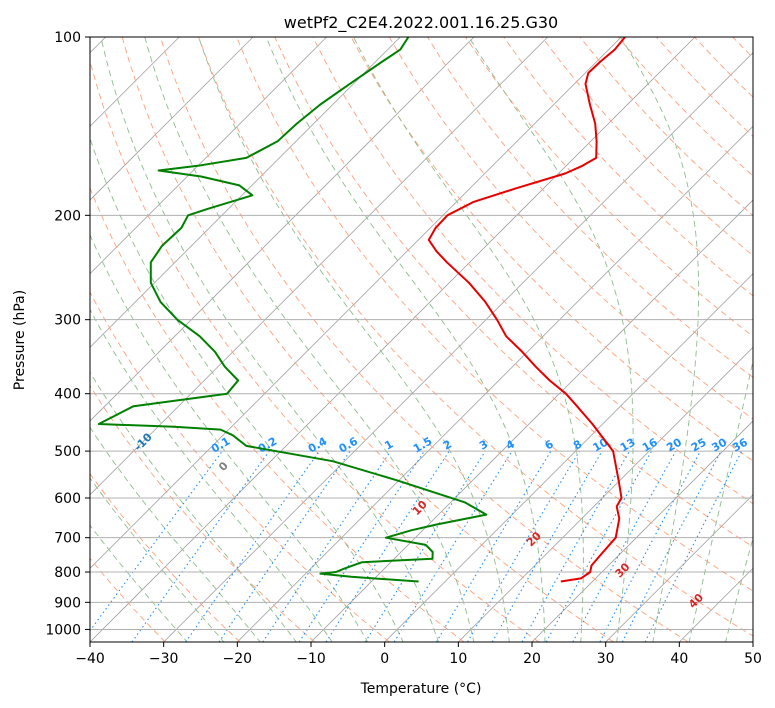  I want to click on x-tick-label: 30, so click(606, 659).